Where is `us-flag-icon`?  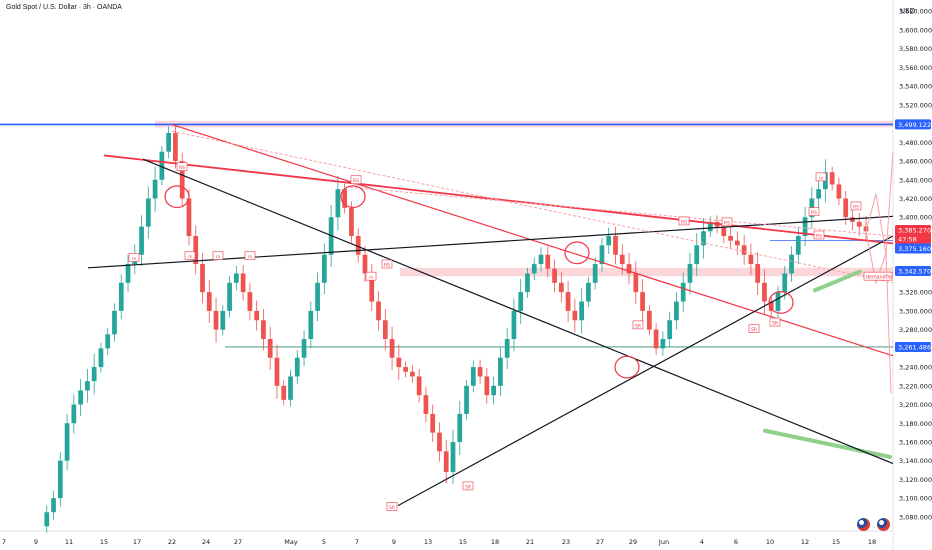
us-flag-icon is located at coordinates (863, 524).